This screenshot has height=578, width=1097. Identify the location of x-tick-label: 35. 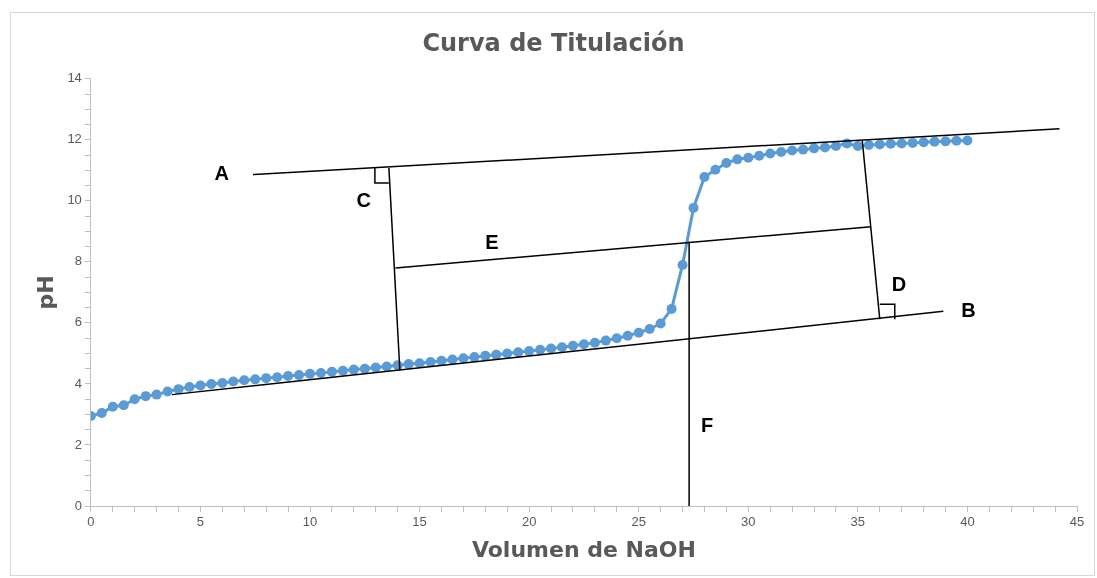
(858, 522).